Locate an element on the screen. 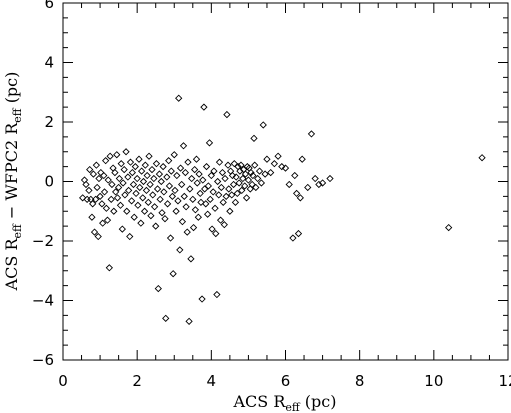  y-tick-label: 4 is located at coordinates (49, 63).